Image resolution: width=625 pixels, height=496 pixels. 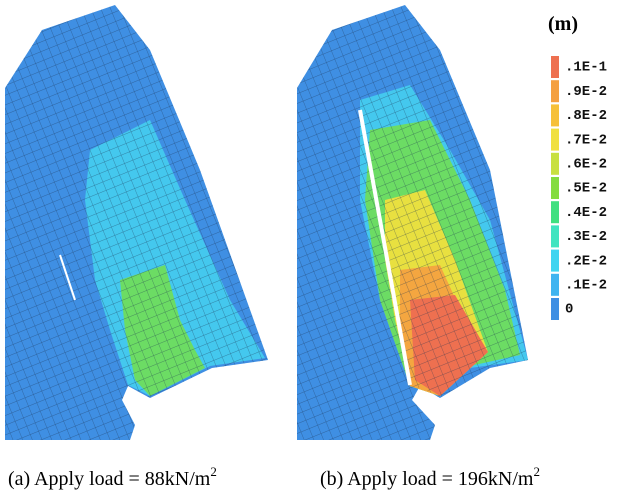 I want to click on legend-label: .7E-2, so click(x=586, y=140).